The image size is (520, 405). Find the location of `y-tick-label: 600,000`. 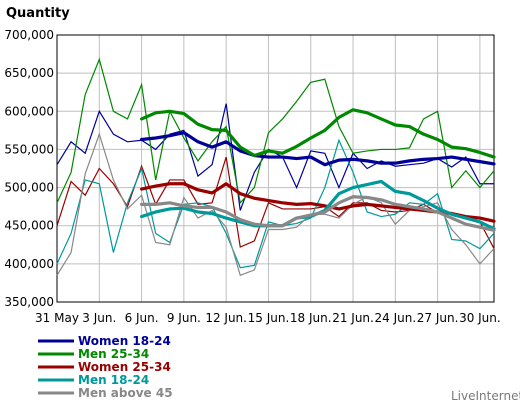

y-tick-label: 600,000 is located at coordinates (29, 111).